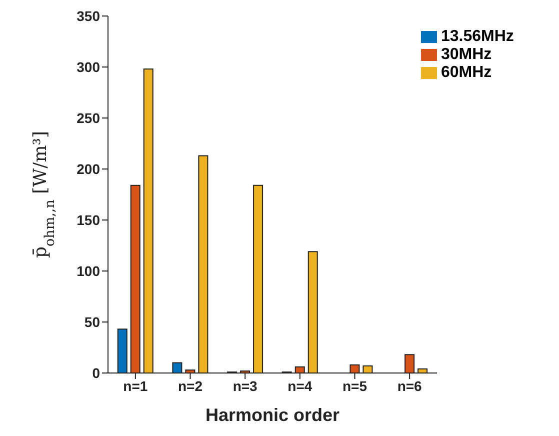 This screenshot has width=559, height=436. Describe the element at coordinates (409, 386) in the screenshot. I see `x-tick-label: n=6` at that location.